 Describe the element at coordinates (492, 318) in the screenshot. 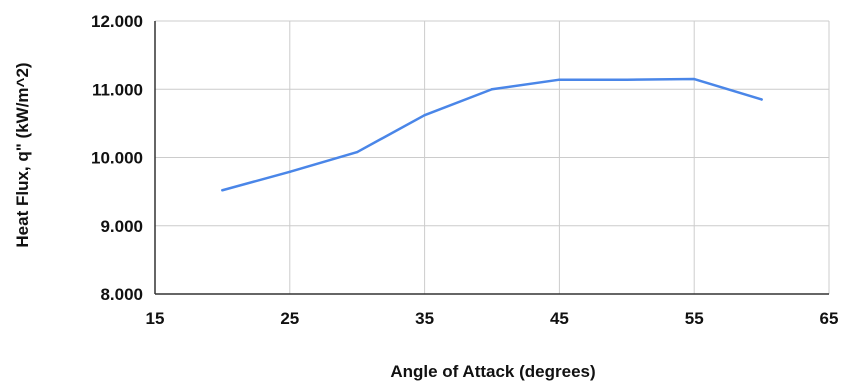

I see `x-tick-labels: 15 25 35 45 55 65` at that location.